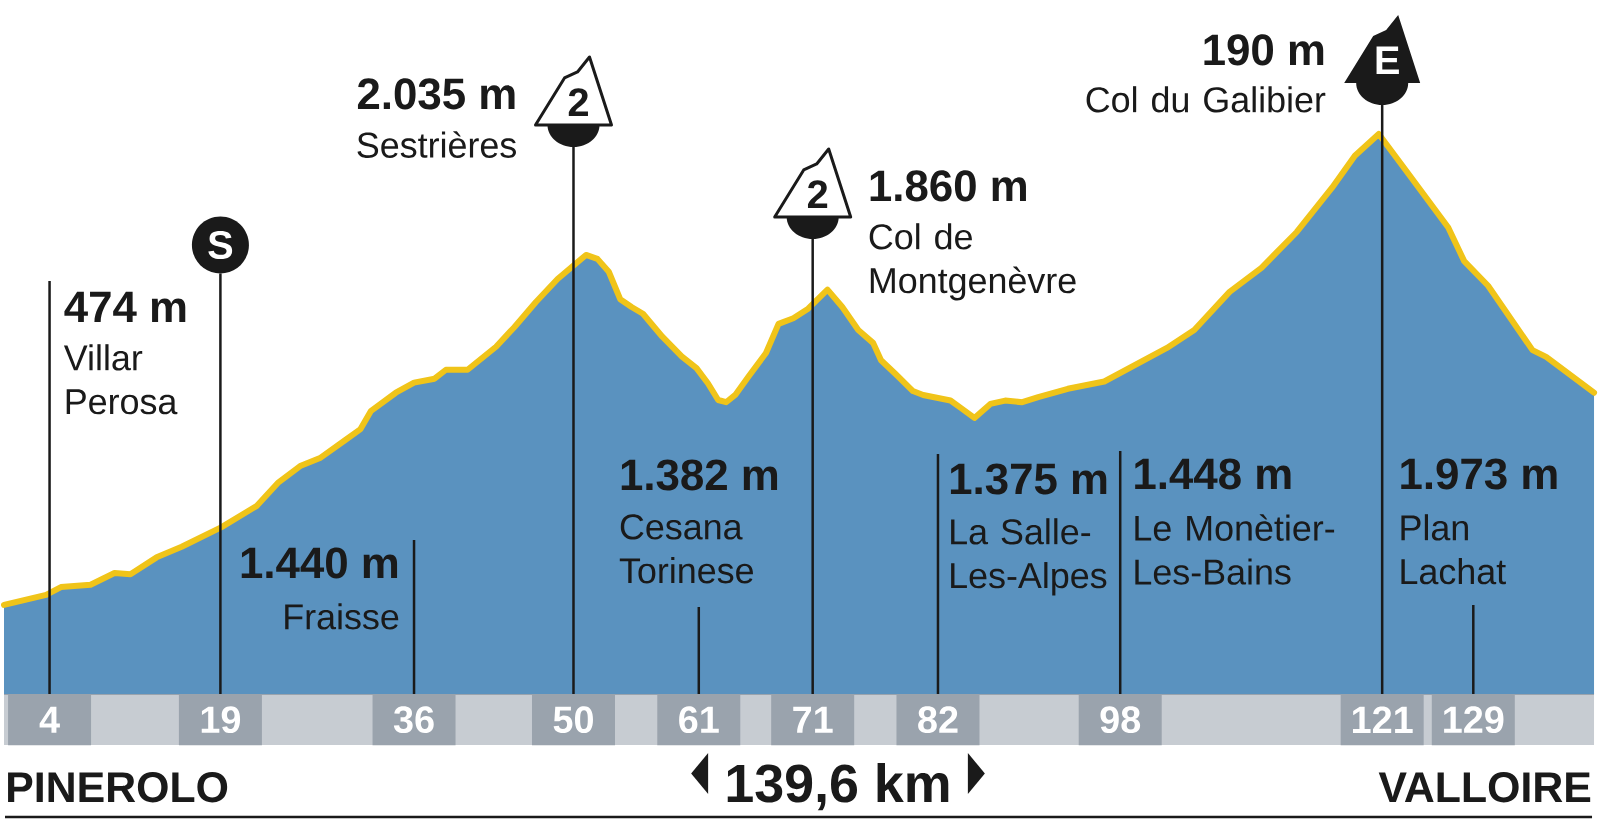  What do you see at coordinates (699, 720) in the screenshot?
I see `x-tick-label: 61` at bounding box center [699, 720].